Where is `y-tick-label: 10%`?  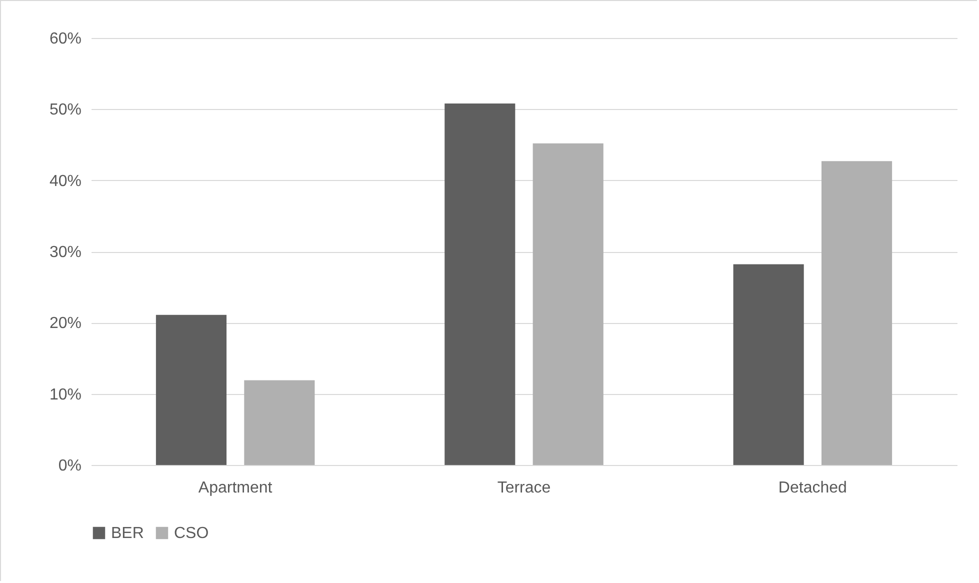
y-tick-label: 10% is located at coordinates (65, 395).